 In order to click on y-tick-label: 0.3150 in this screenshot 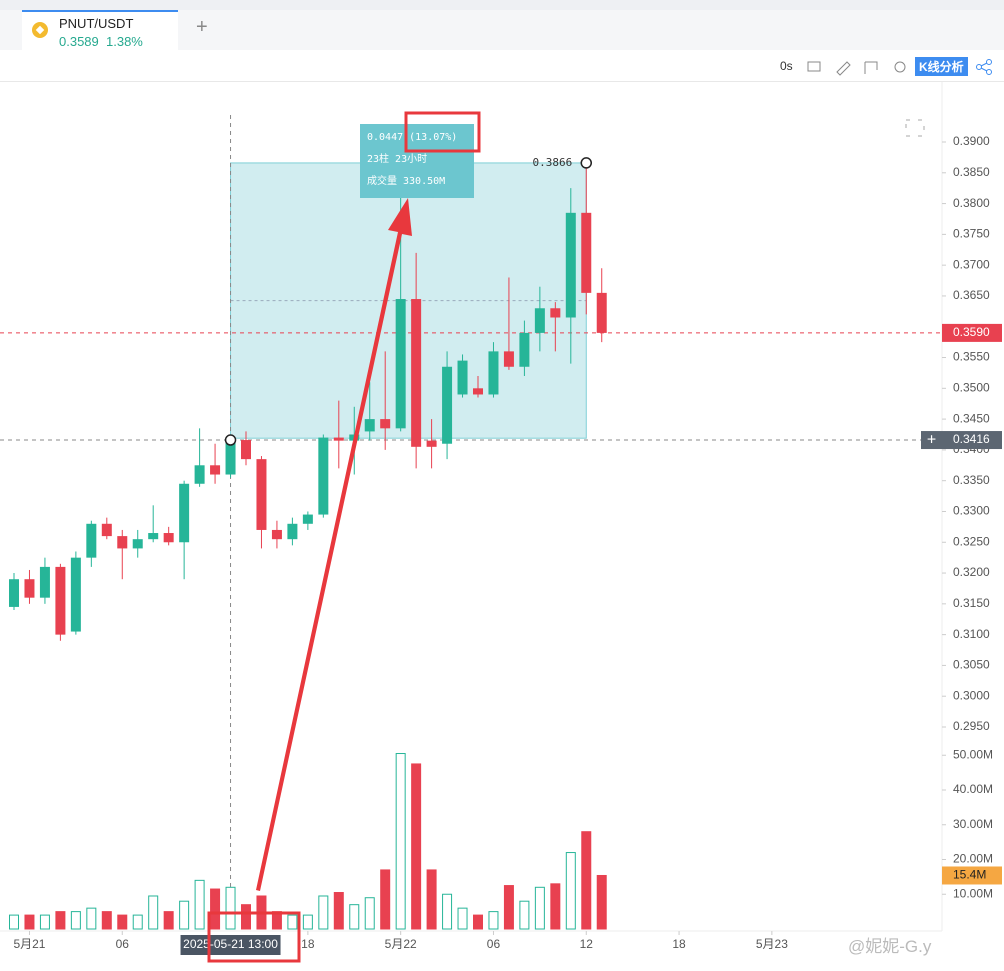, I will do `click(971, 603)`.